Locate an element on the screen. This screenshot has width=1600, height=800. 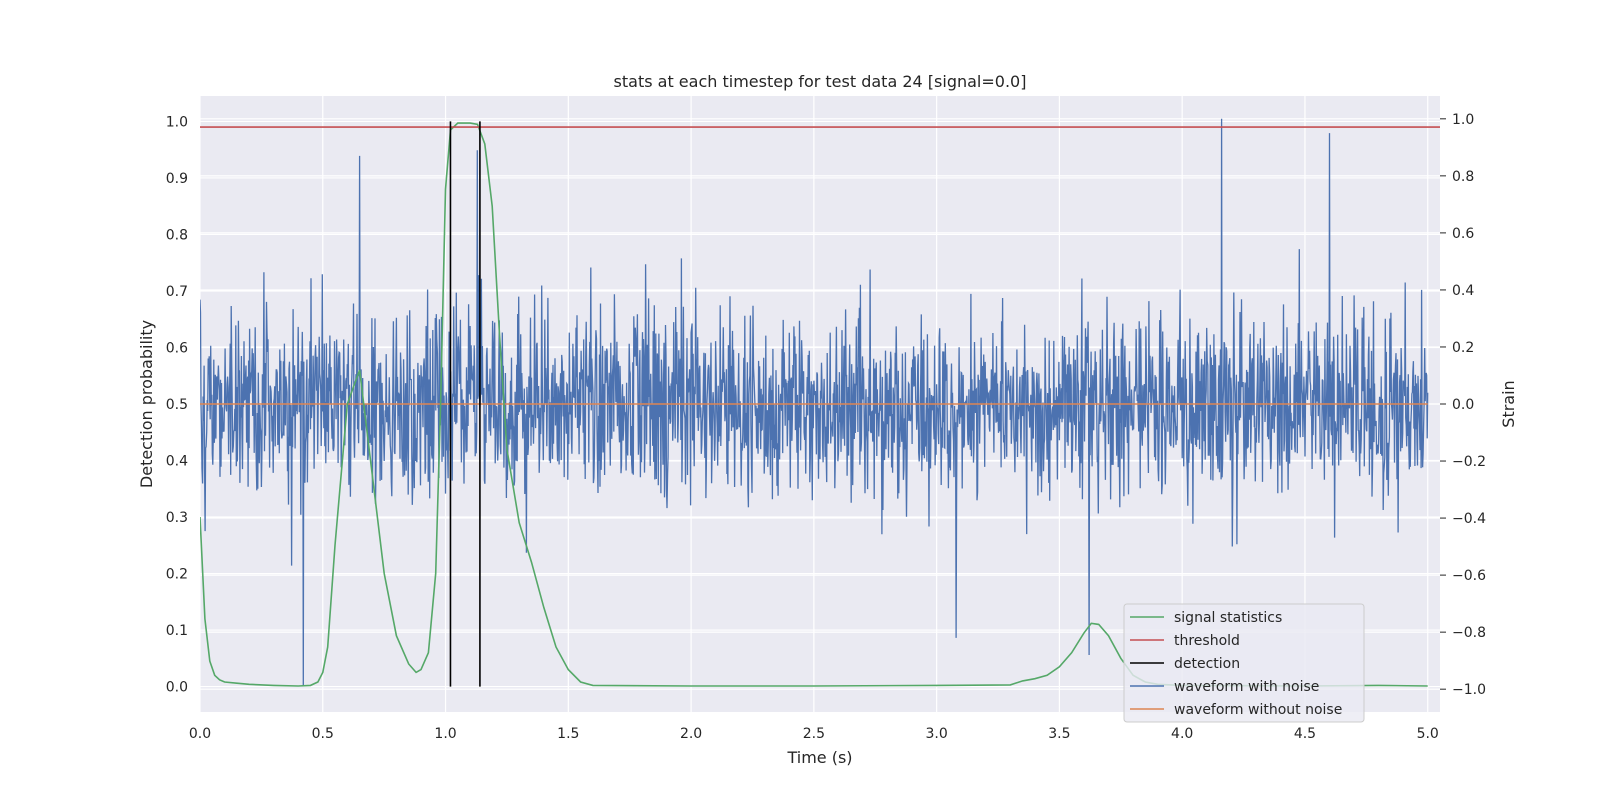
y-axis-label-right: Strain is located at coordinates (1508, 403).